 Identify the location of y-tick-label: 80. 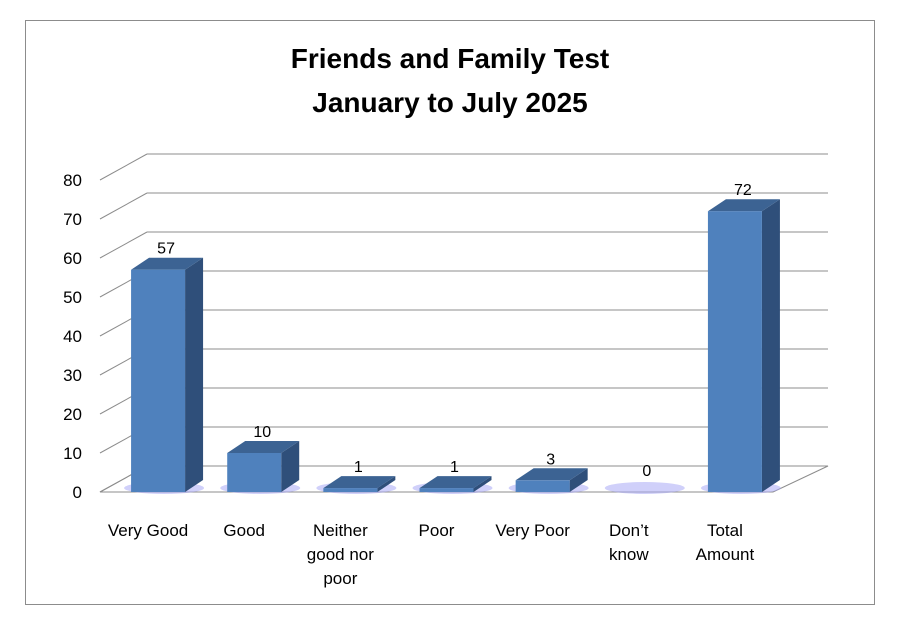
(72, 180).